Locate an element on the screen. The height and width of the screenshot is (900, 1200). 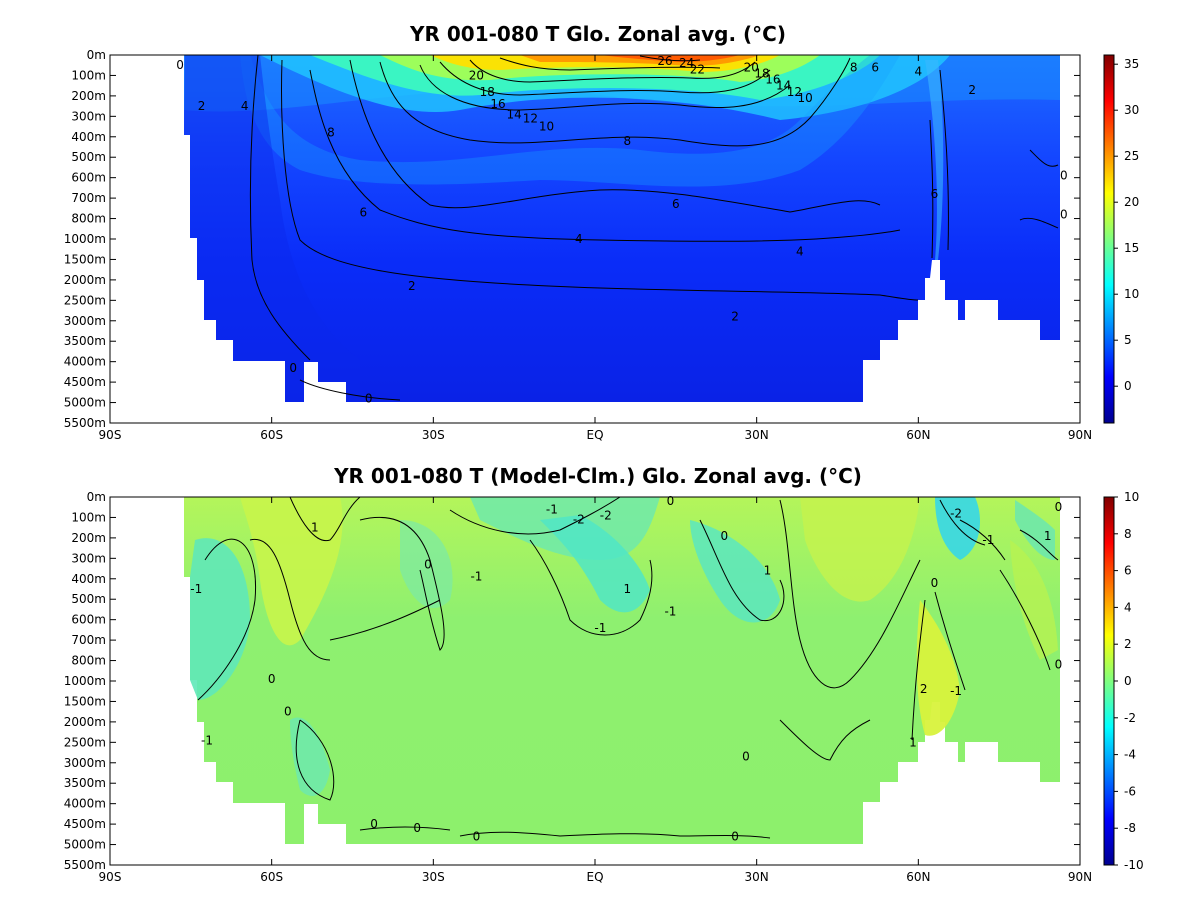
y-tick-label: 4000m is located at coordinates (85, 804).